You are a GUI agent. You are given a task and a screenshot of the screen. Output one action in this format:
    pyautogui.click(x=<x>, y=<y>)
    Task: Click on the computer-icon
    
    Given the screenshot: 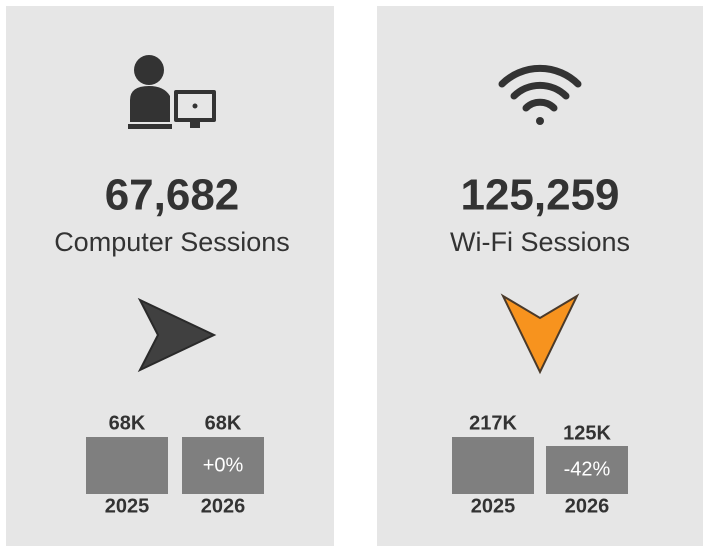 What is the action you would take?
    pyautogui.click(x=172, y=92)
    